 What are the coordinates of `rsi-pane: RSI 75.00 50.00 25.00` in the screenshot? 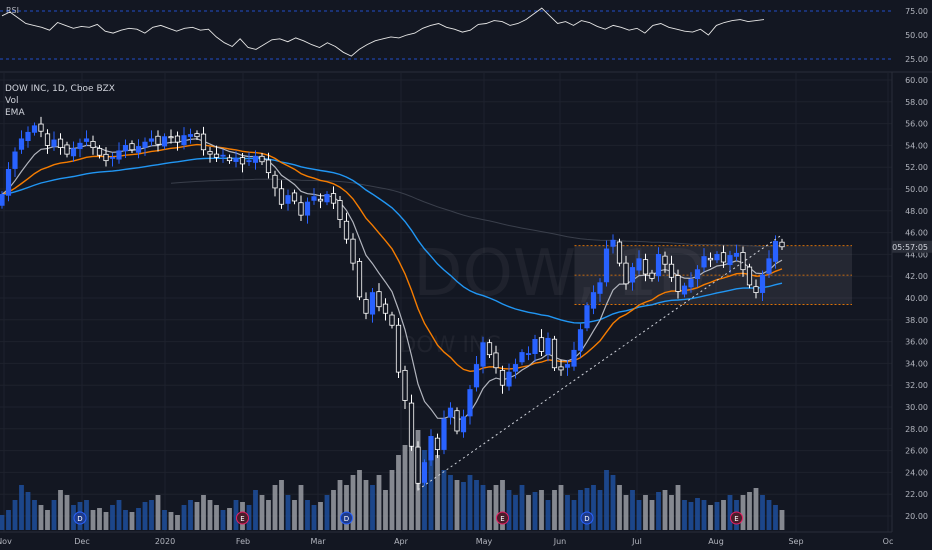 It's located at (464, 35).